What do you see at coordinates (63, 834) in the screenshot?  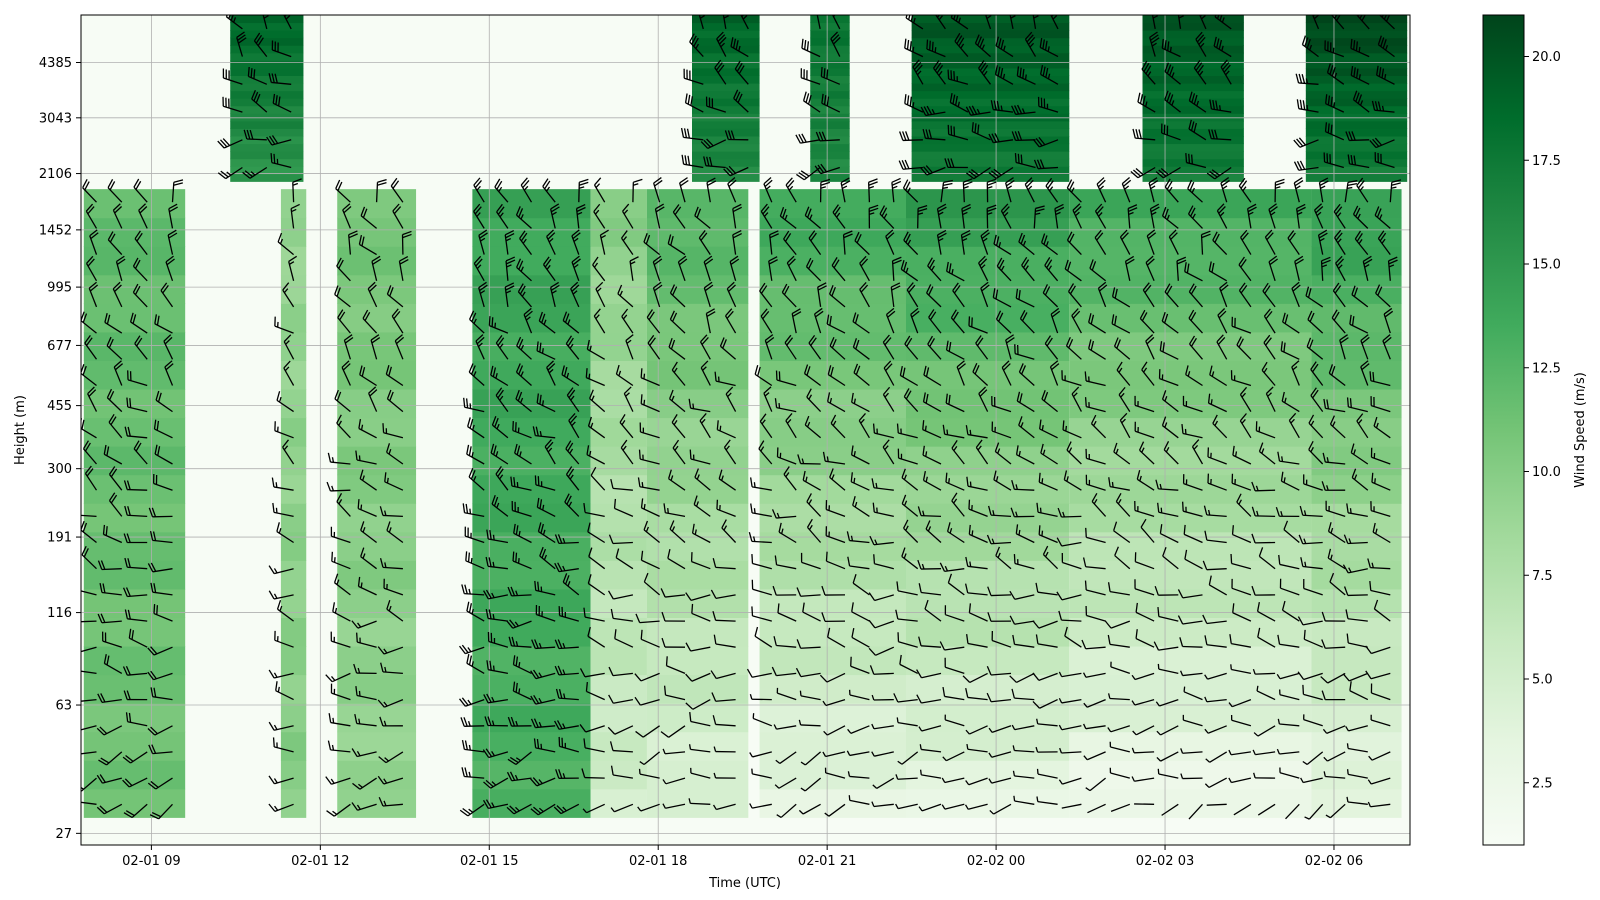 I see `y-tick-label: 27` at bounding box center [63, 834].